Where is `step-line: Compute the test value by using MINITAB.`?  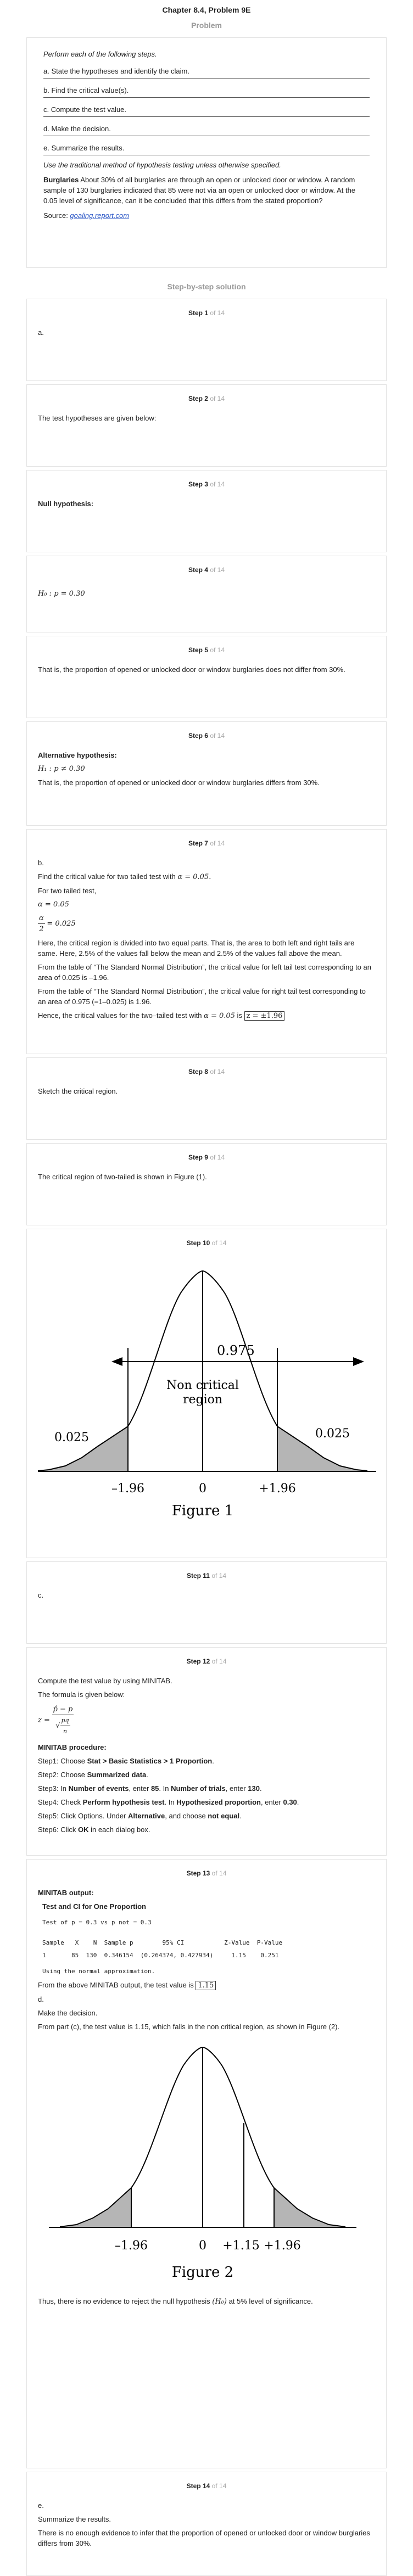
step-line: Compute the test value by using MINITAB. is located at coordinates (105, 1681).